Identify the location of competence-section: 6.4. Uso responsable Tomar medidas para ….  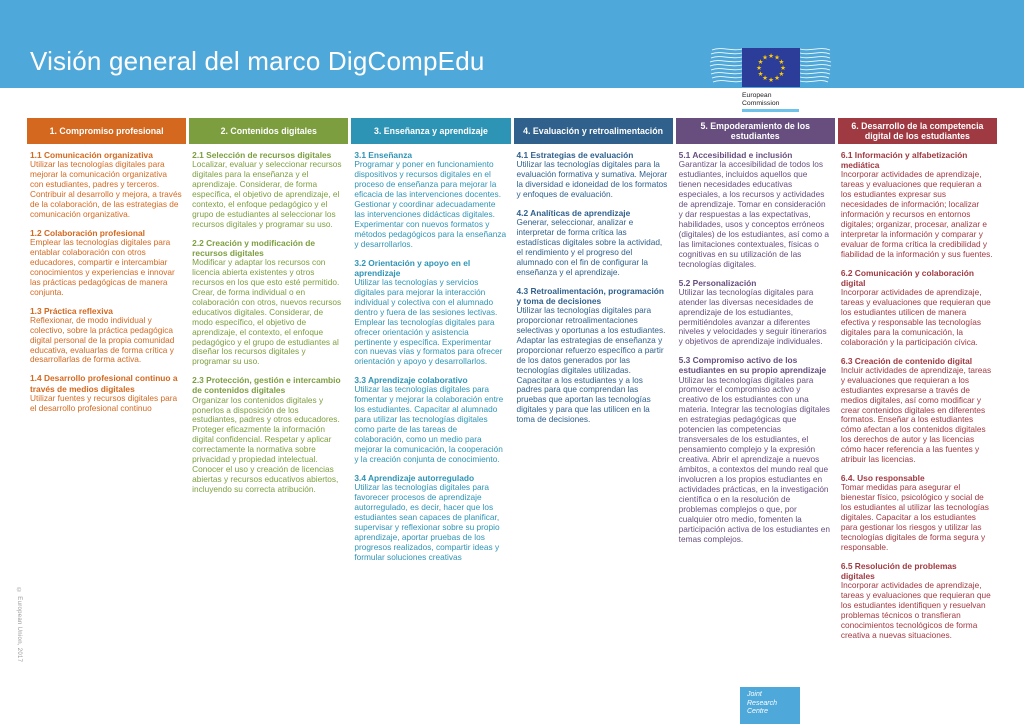
(917, 513).